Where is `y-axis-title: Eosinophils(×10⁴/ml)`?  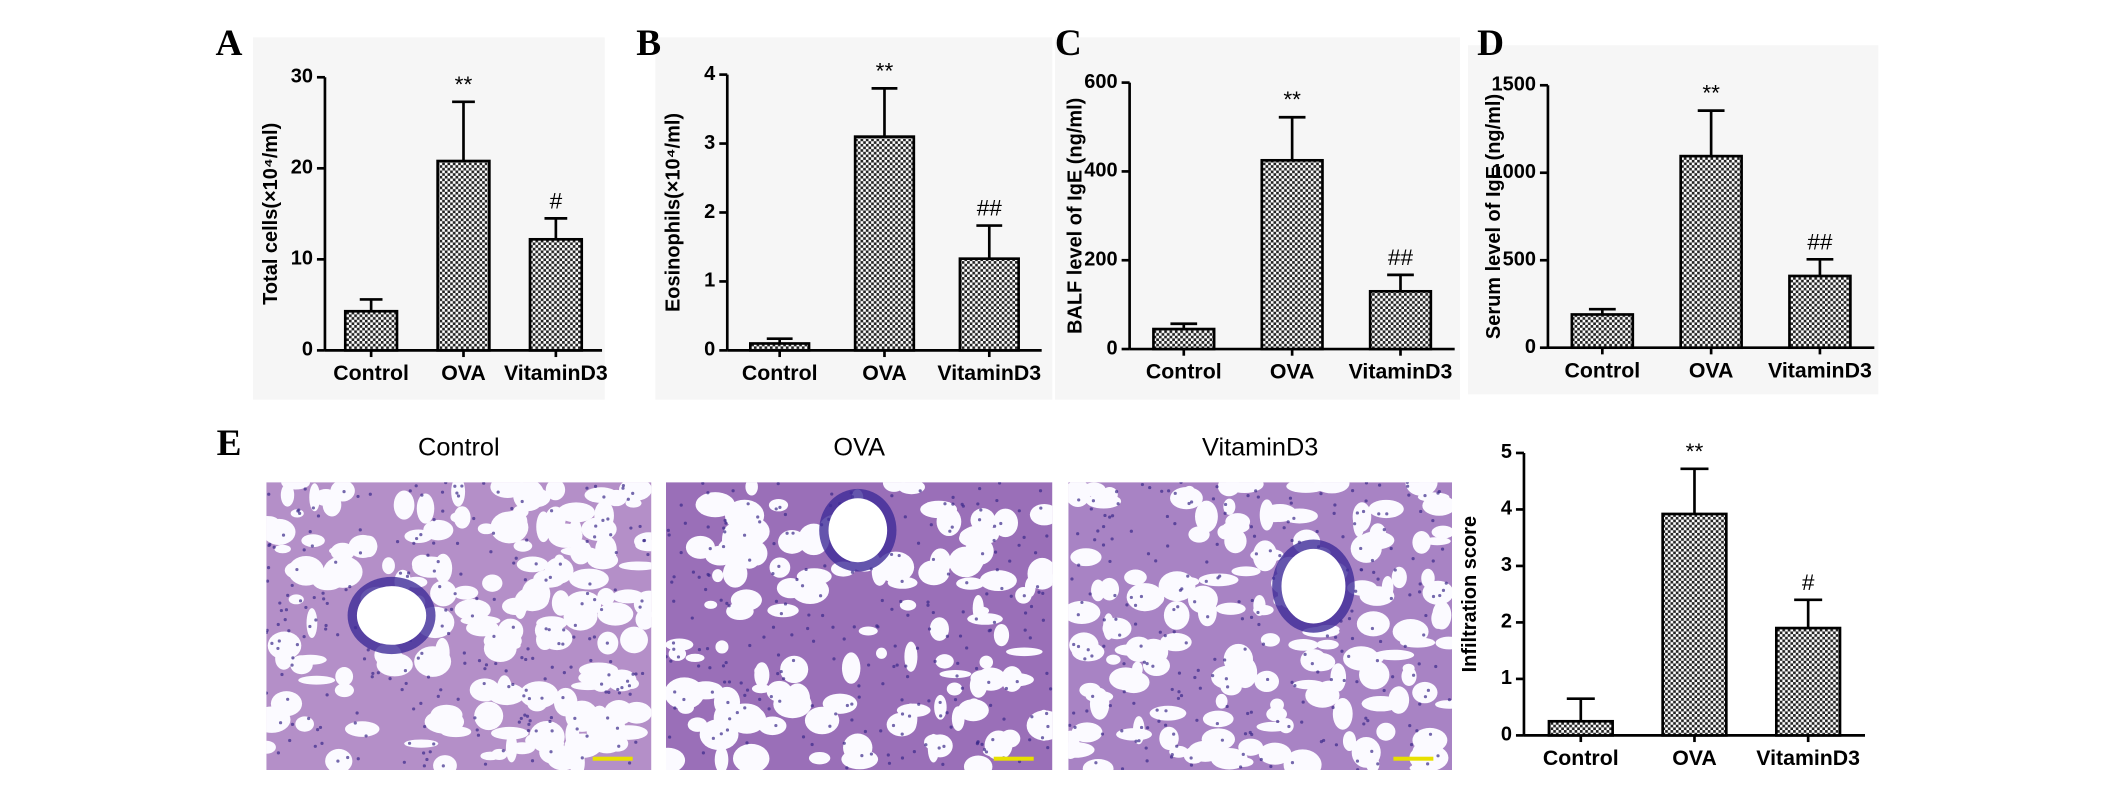 y-axis-title: Eosinophils(×10⁴/ml) is located at coordinates (673, 212).